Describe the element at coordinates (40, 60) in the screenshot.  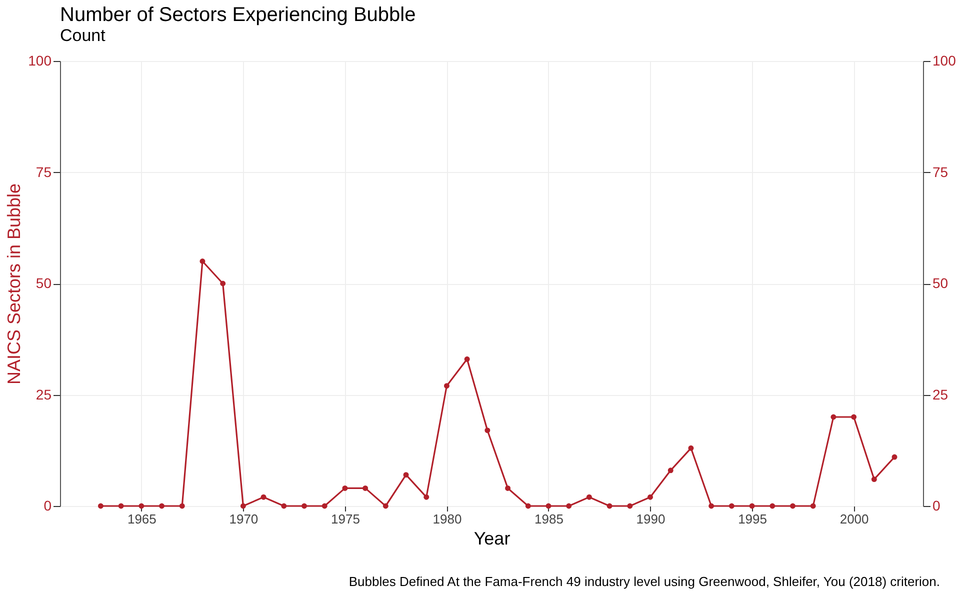
I see `y-tick-label: 100` at that location.